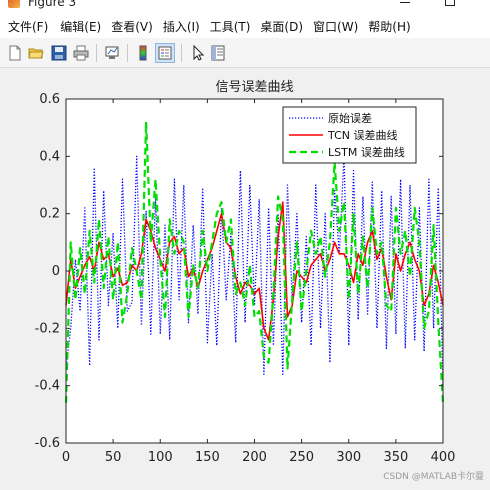 The width and height of the screenshot is (490, 490). Describe the element at coordinates (336, 26) in the screenshot. I see `menu-window: 窗口(W)` at that location.